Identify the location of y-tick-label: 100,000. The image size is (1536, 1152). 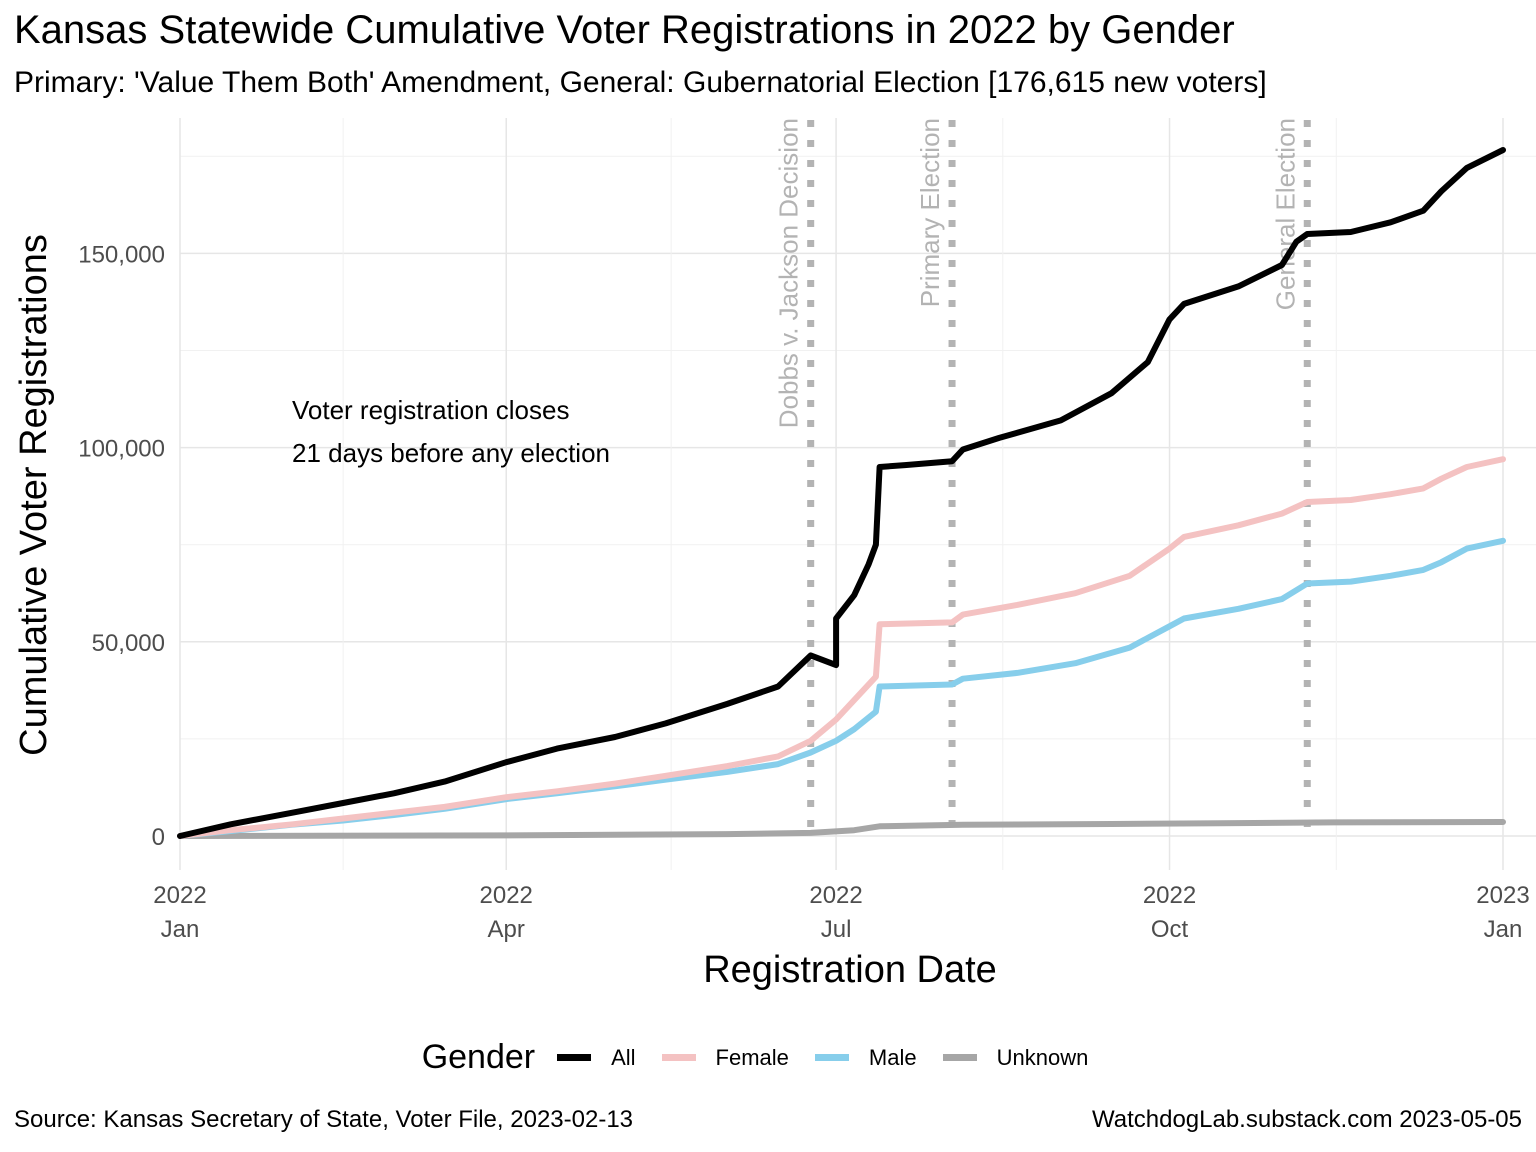
(121, 449).